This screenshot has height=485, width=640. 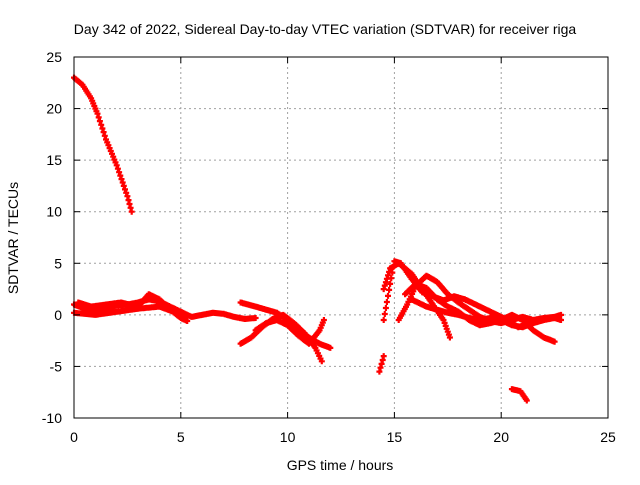 What do you see at coordinates (13, 238) in the screenshot?
I see `y-axis-label: SDTVAR / TECUs` at bounding box center [13, 238].